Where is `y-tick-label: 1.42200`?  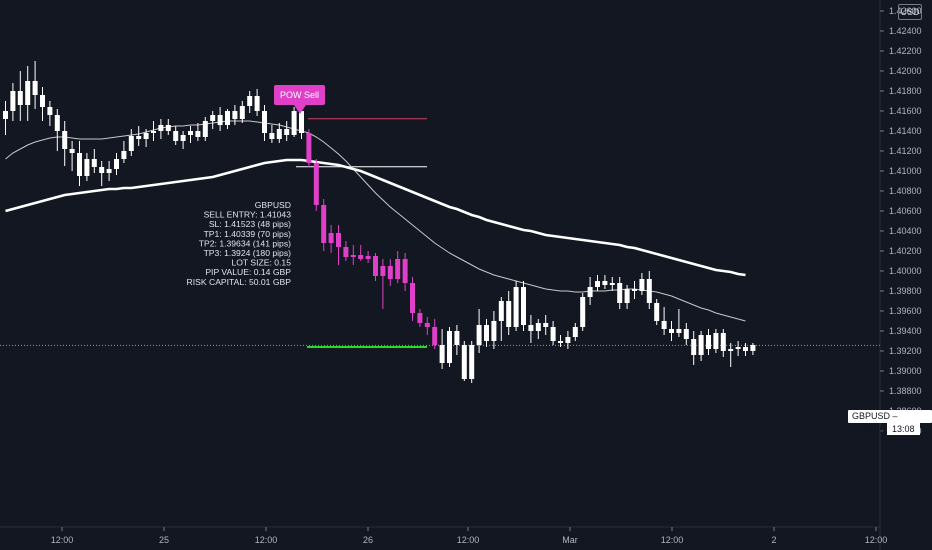
y-tick-label: 1.42200 is located at coordinates (905, 51).